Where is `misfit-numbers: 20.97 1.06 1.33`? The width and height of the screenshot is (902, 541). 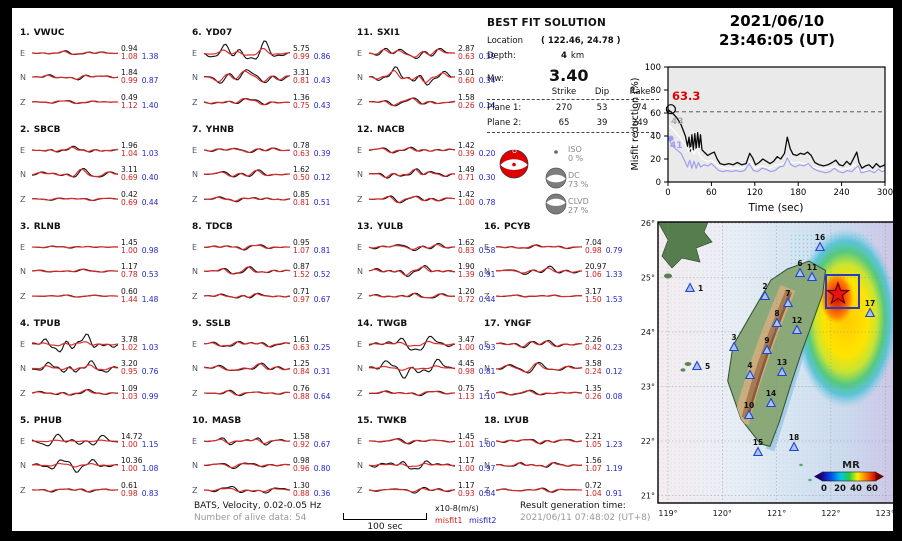 misfit-numbers: 20.97 1.06 1.33 is located at coordinates (603, 271).